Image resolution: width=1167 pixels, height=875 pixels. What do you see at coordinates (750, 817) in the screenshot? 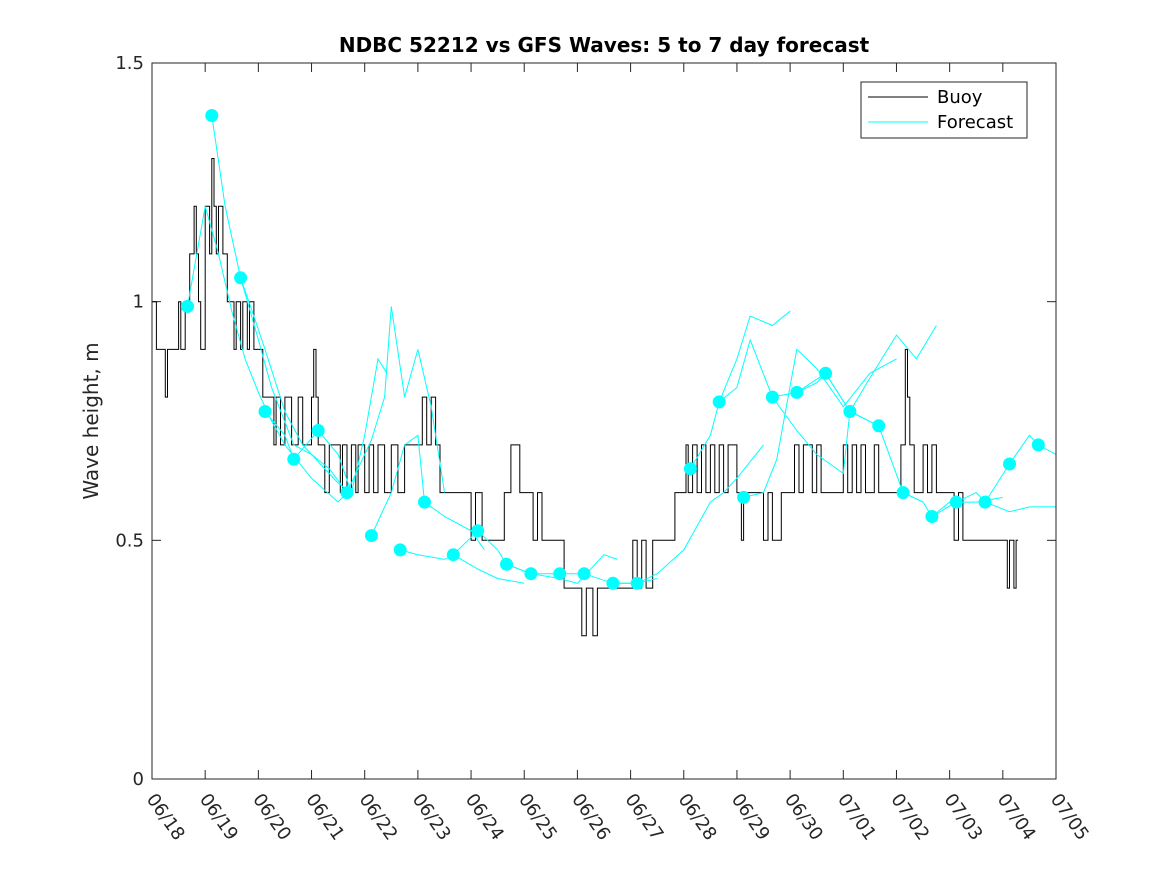
I see `x-tick-label: 06/29` at bounding box center [750, 817].